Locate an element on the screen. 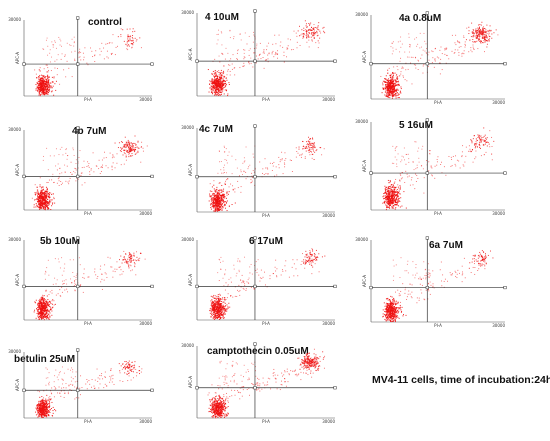 This screenshot has width=550, height=441. panel-title: 4b 7uM is located at coordinates (89, 131).